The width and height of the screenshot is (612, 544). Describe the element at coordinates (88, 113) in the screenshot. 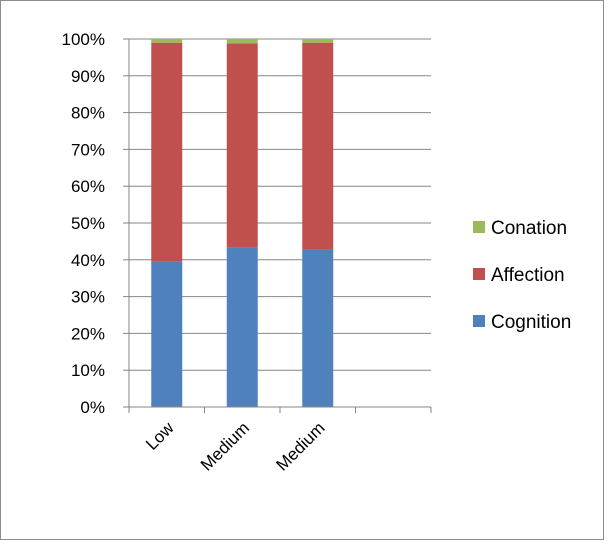

I see `y-tick-label: 80%` at that location.